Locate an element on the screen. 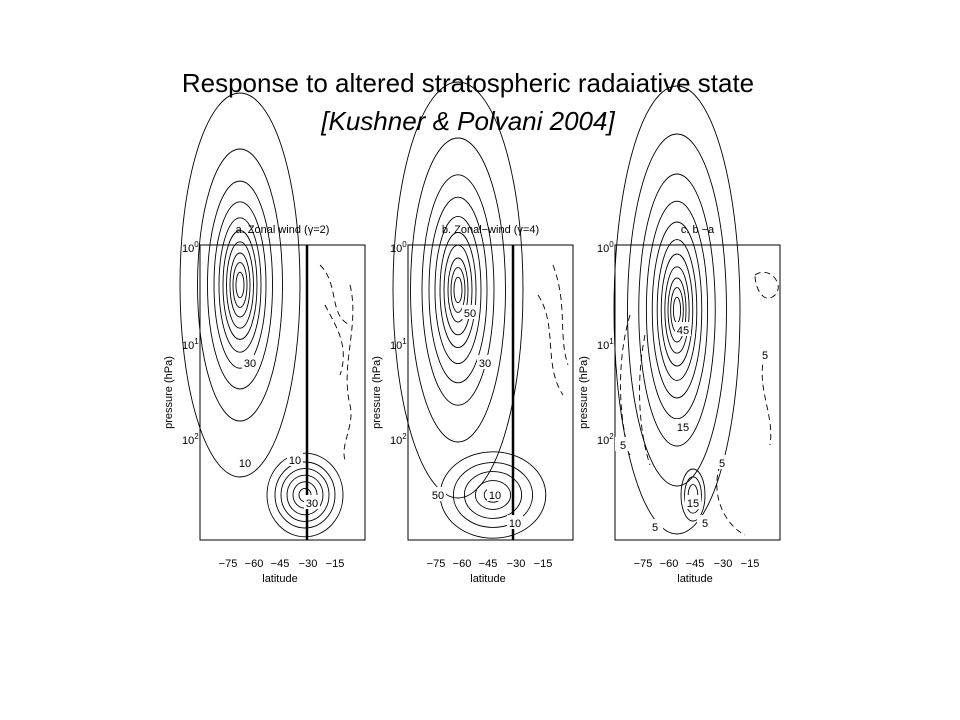 The height and width of the screenshot is (720, 960). x-tick-label: −15 is located at coordinates (543, 564).